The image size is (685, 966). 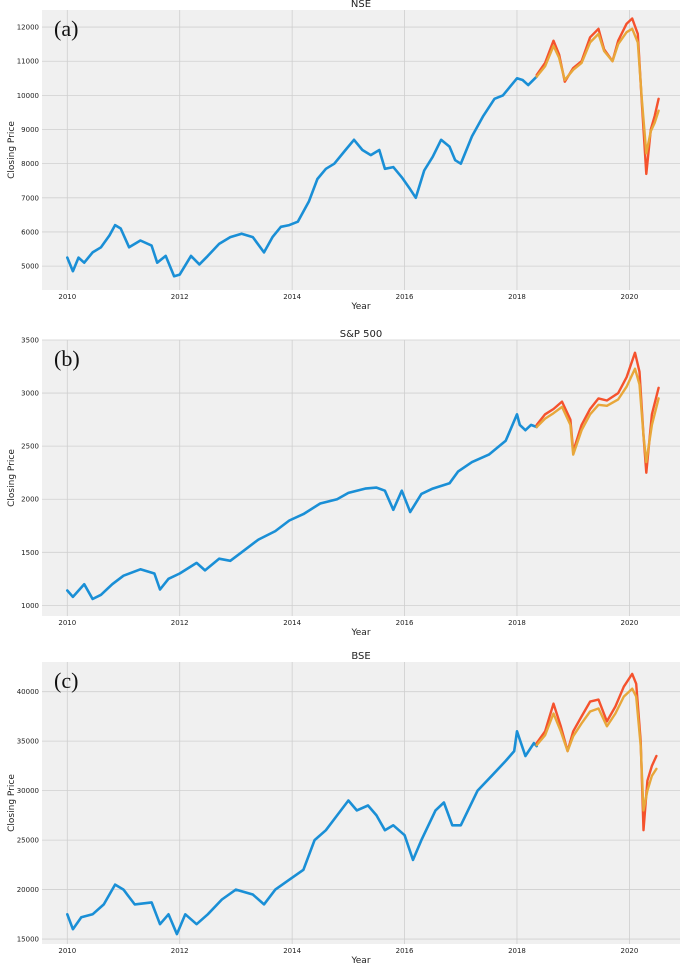 What do you see at coordinates (361, 5) in the screenshot?
I see `chart-title: NSE` at bounding box center [361, 5].